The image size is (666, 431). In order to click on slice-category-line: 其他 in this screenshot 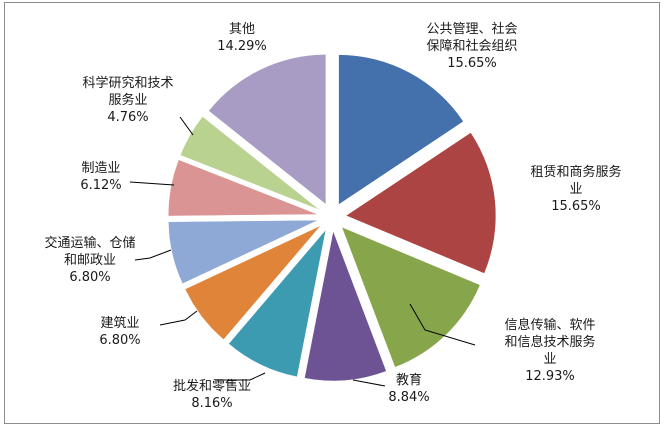, I will do `click(242, 29)`.